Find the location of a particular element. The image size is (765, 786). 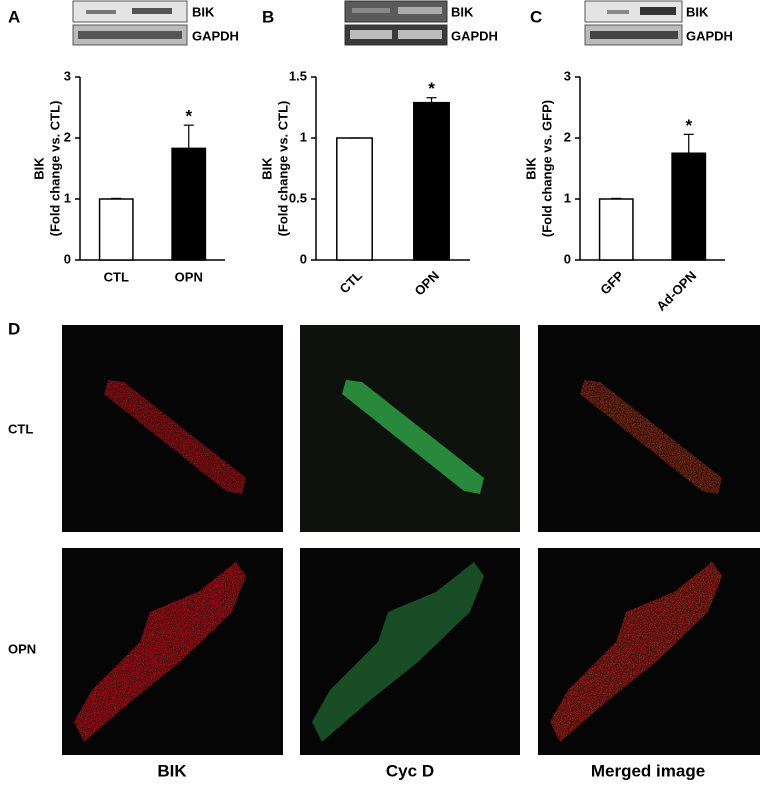

x-tick-label: Ad-OPN is located at coordinates (676, 291).